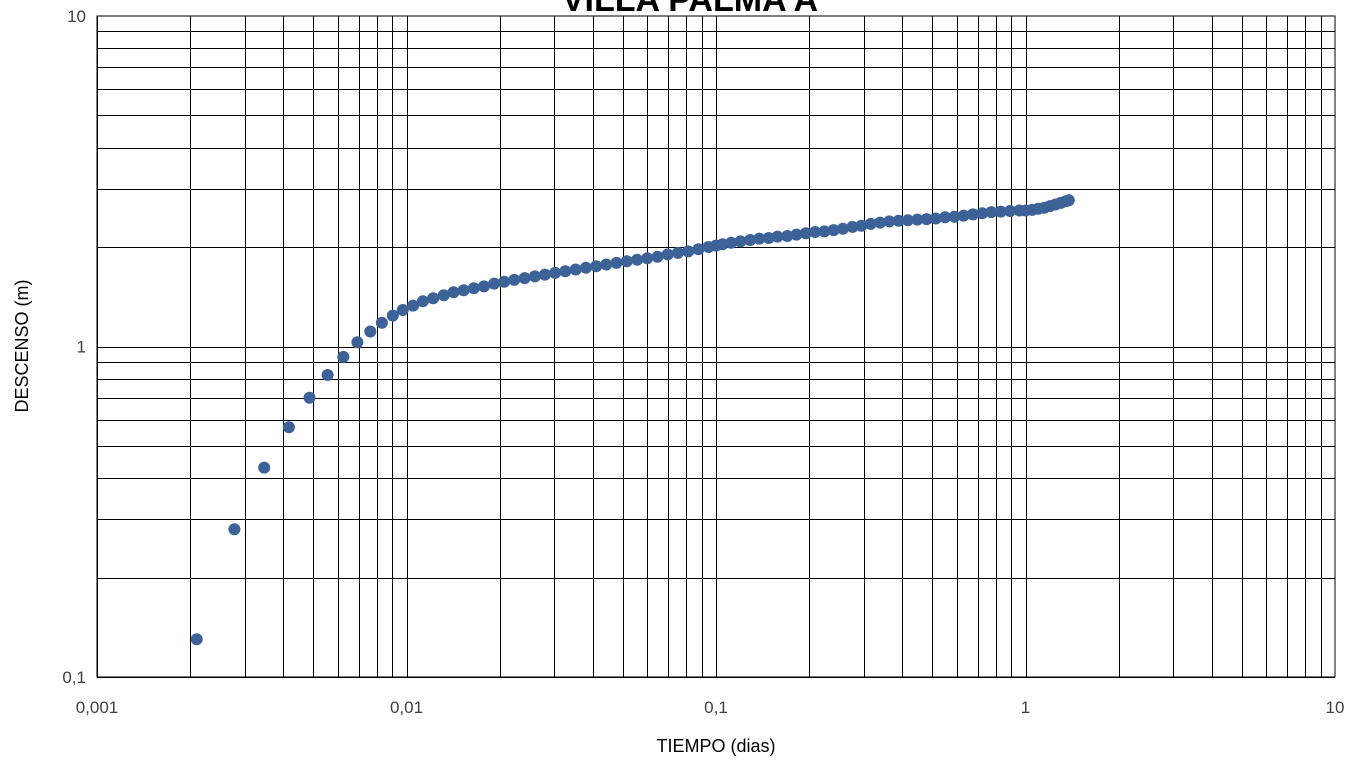 Image resolution: width=1362 pixels, height=767 pixels. Describe the element at coordinates (74, 677) in the screenshot. I see `y-tick-label: 0,1` at that location.